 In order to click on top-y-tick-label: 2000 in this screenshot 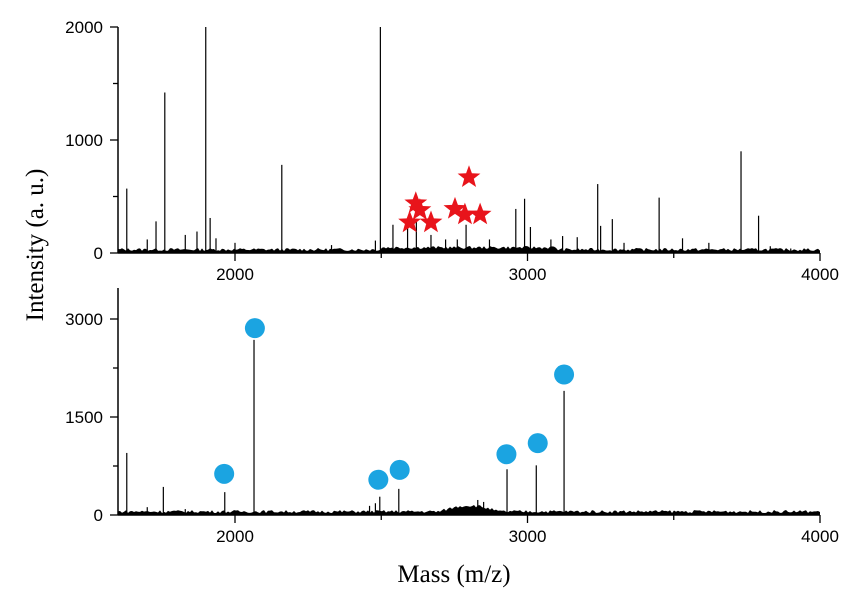, I will do `click(84, 27)`.